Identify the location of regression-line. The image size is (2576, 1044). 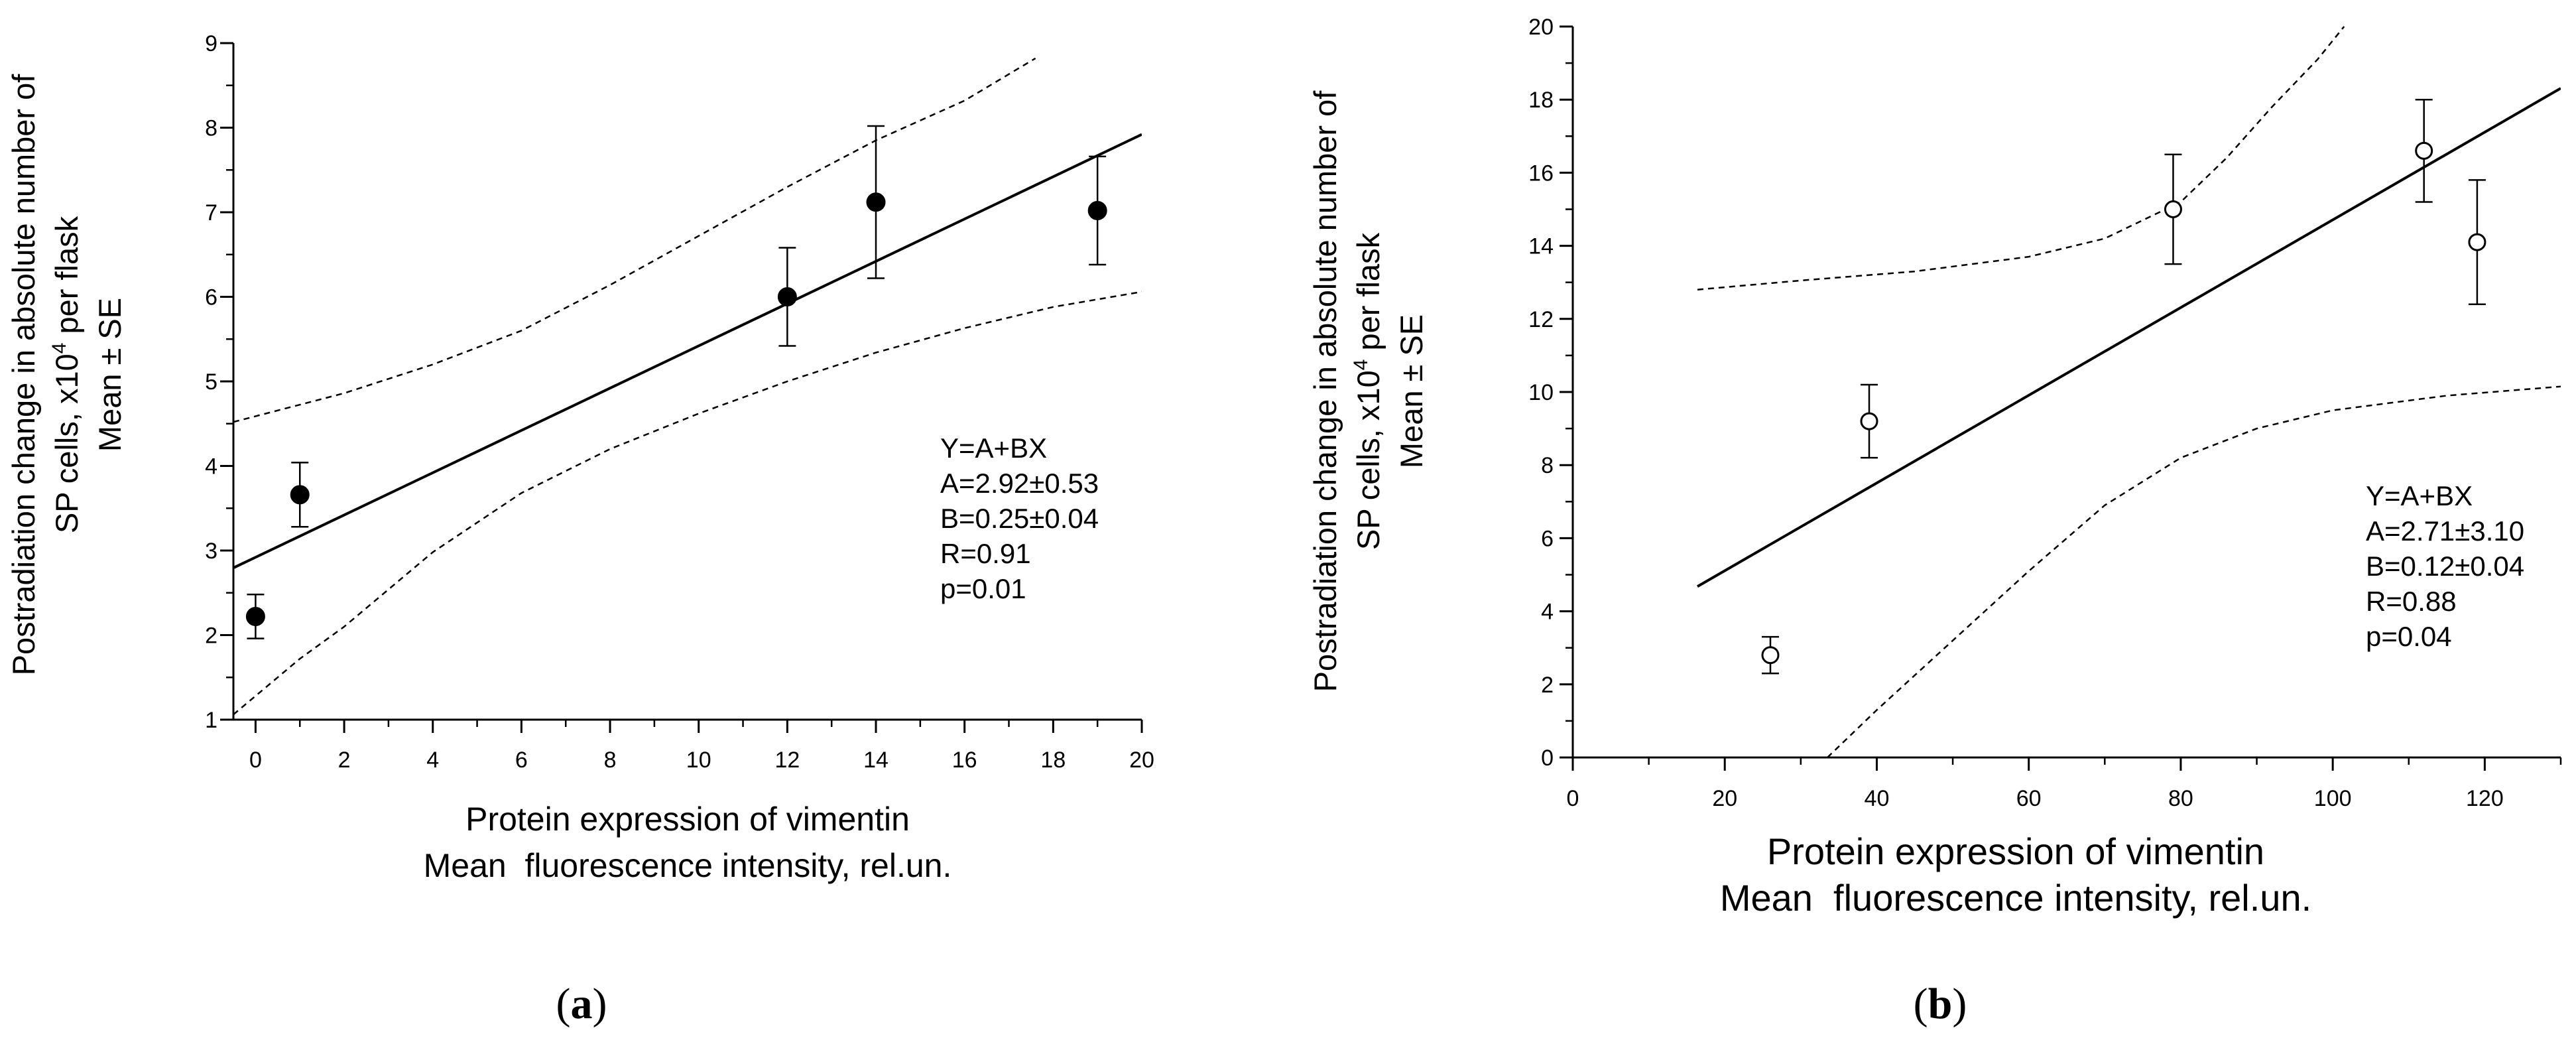
(688, 351).